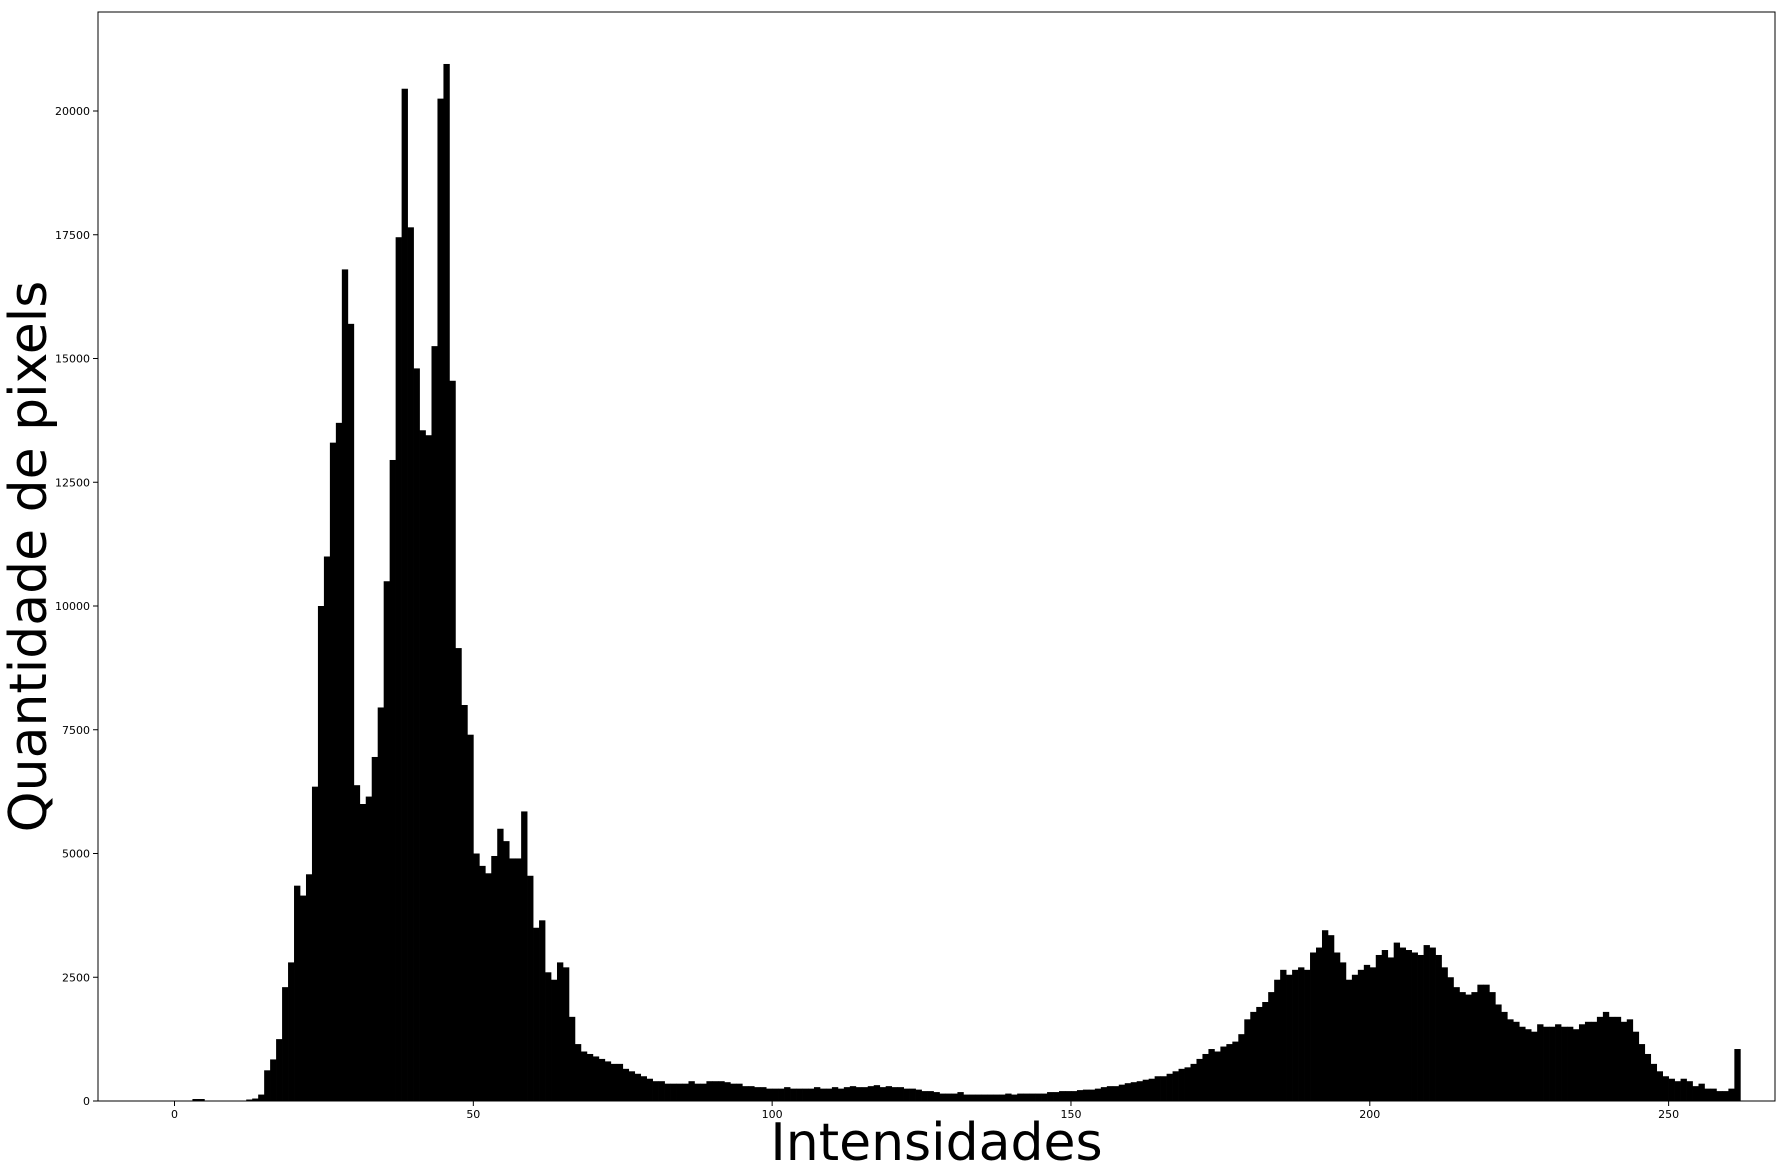  I want to click on y-tick-label: 12500, so click(72, 482).